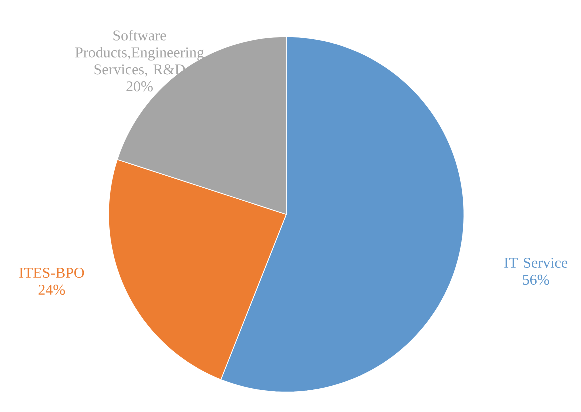  What do you see at coordinates (139, 86) in the screenshot?
I see `data-label: 20%` at bounding box center [139, 86].